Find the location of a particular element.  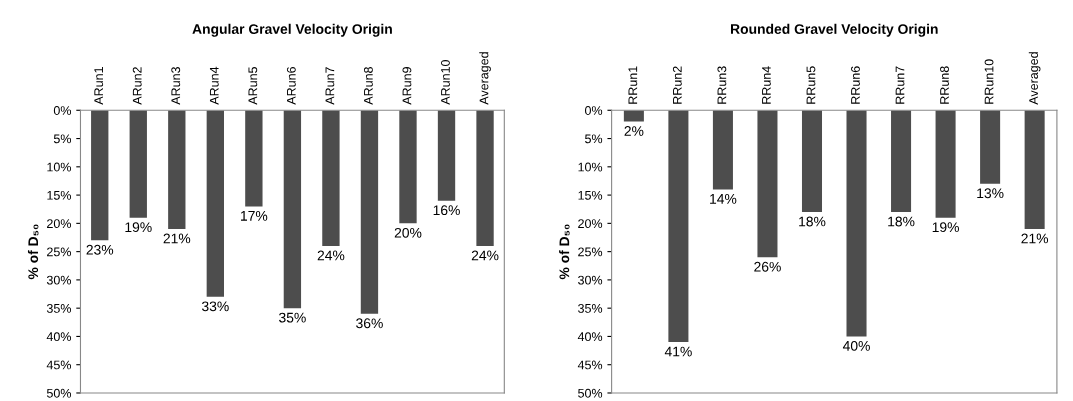

data-label: 26% is located at coordinates (767, 266).